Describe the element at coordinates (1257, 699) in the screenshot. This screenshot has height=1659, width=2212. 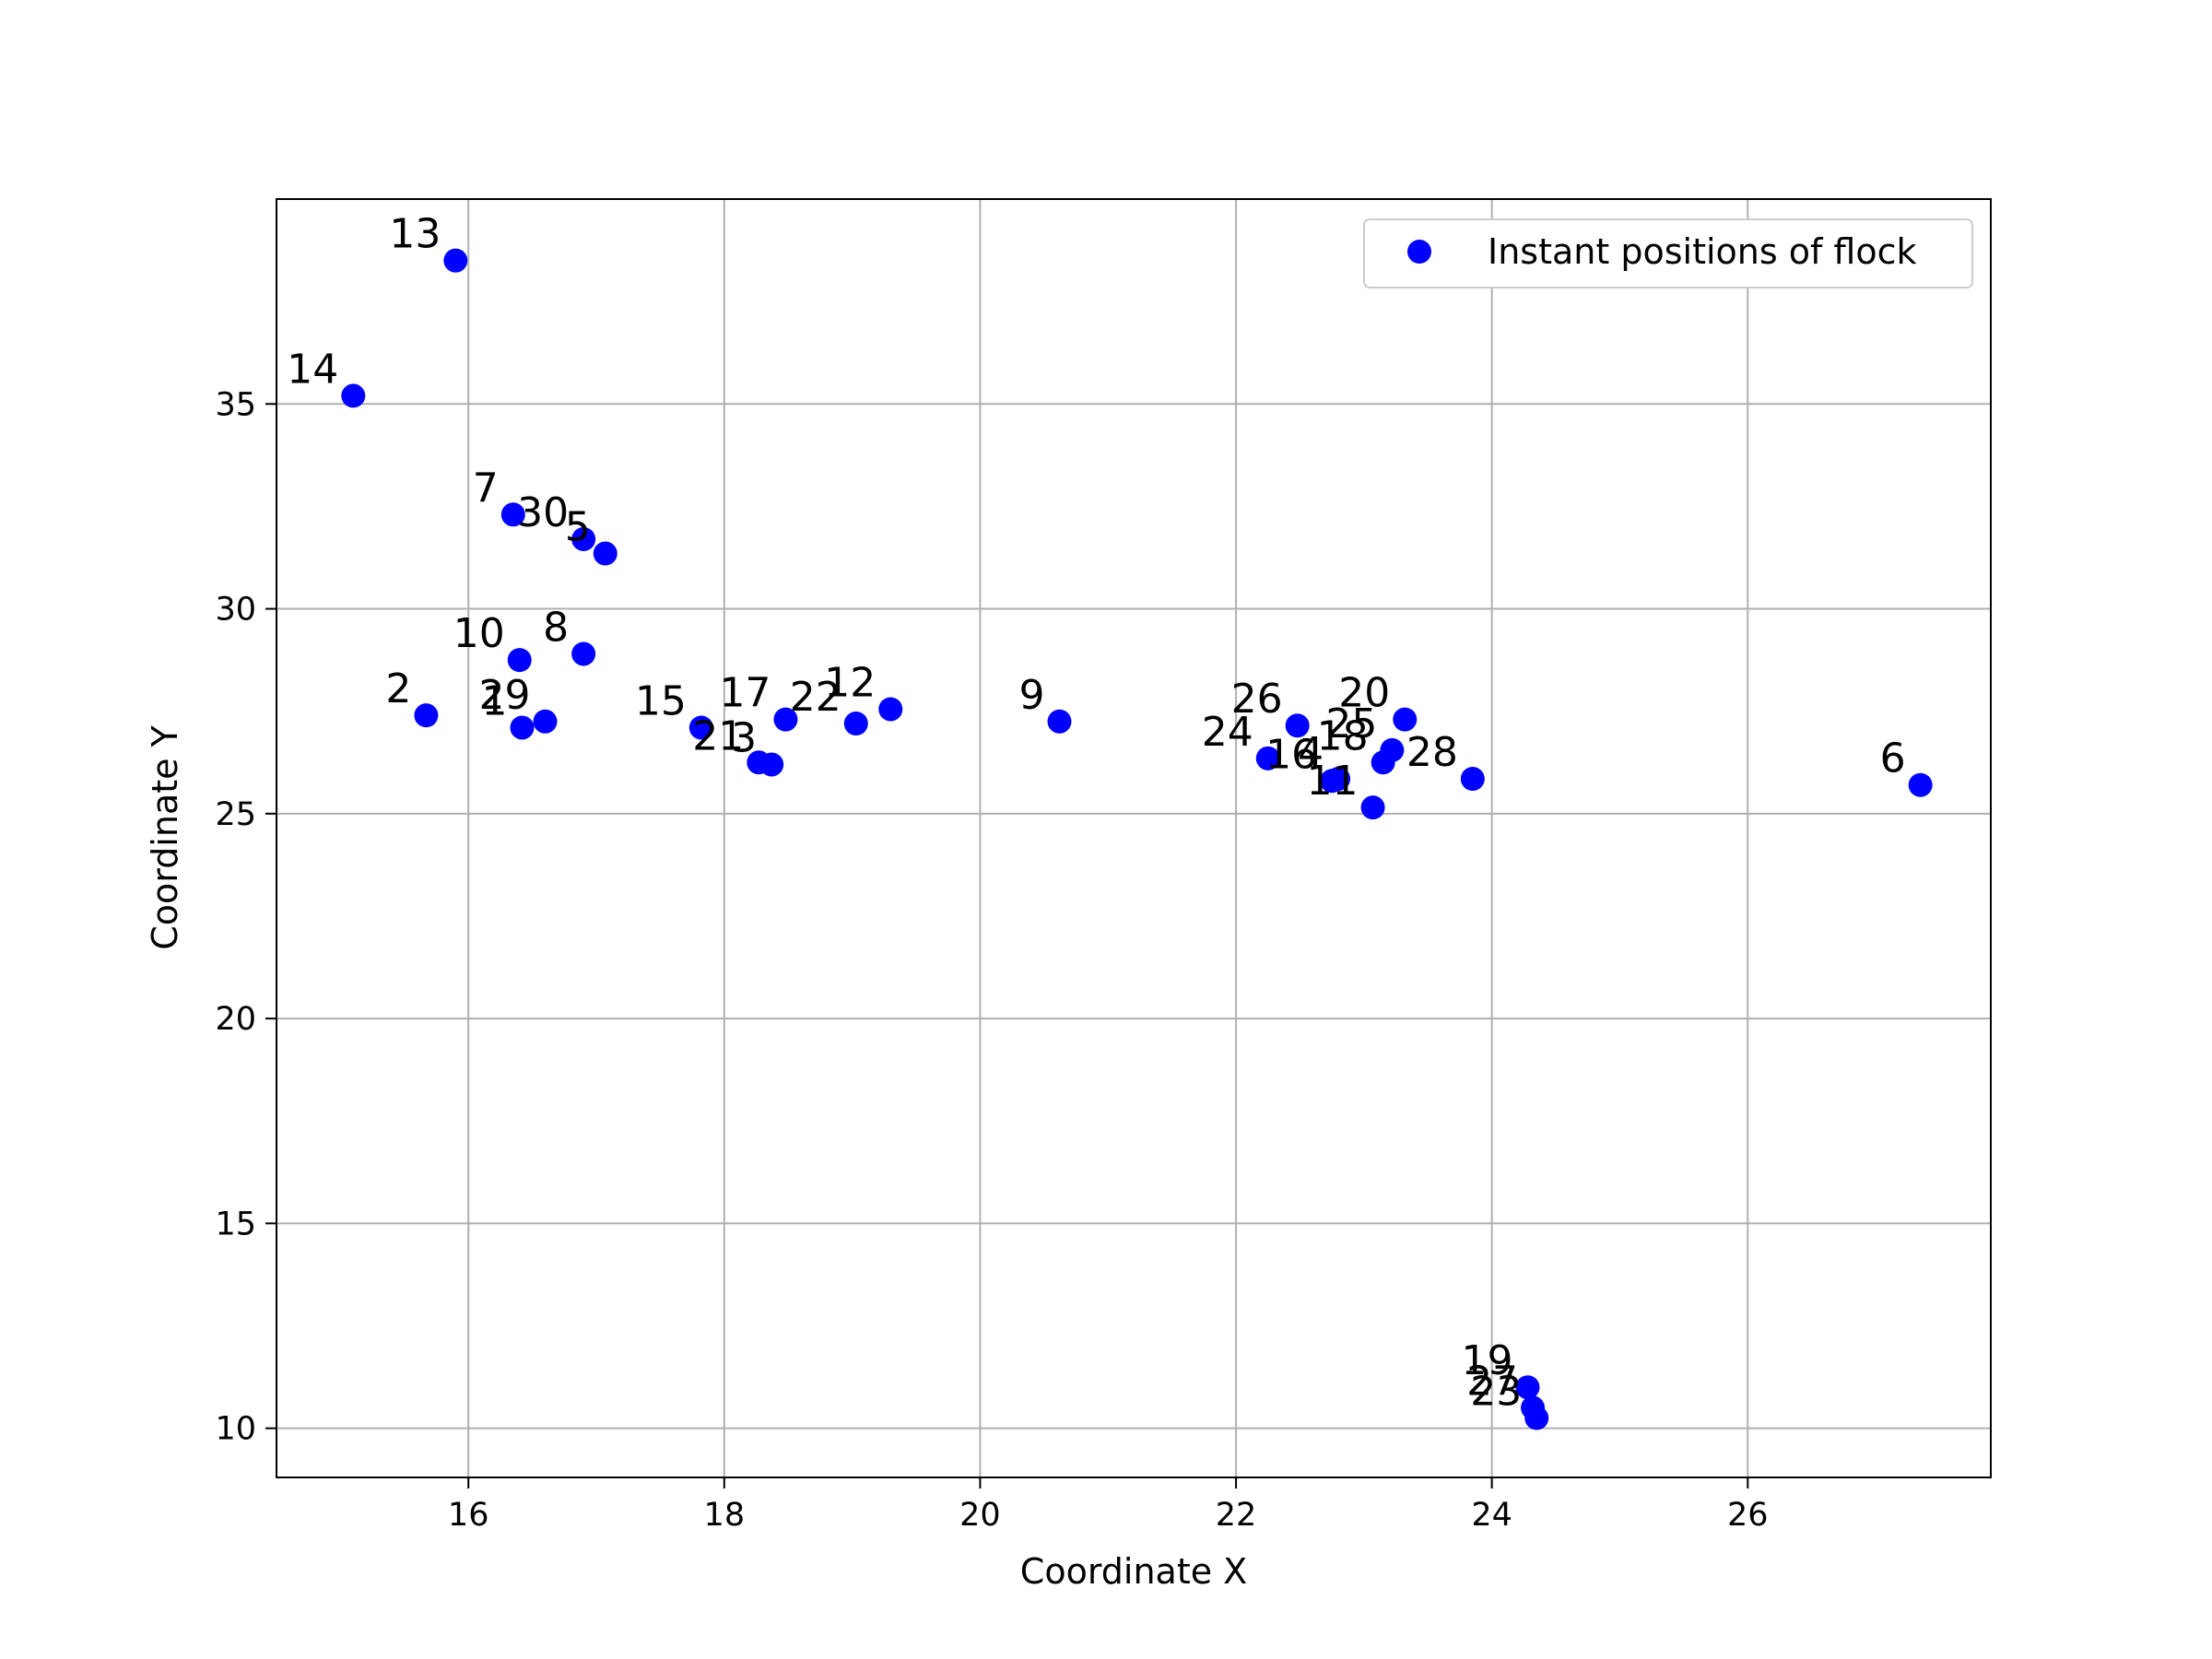
I see `point-label: 26` at that location.